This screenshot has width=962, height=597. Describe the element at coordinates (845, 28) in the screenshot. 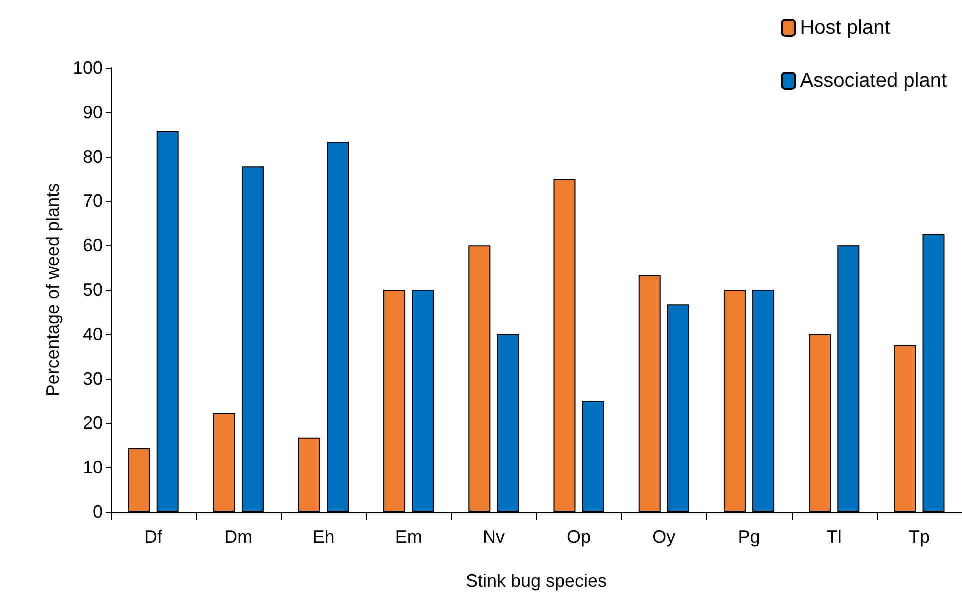

I see `legend-label: Host plant` at that location.